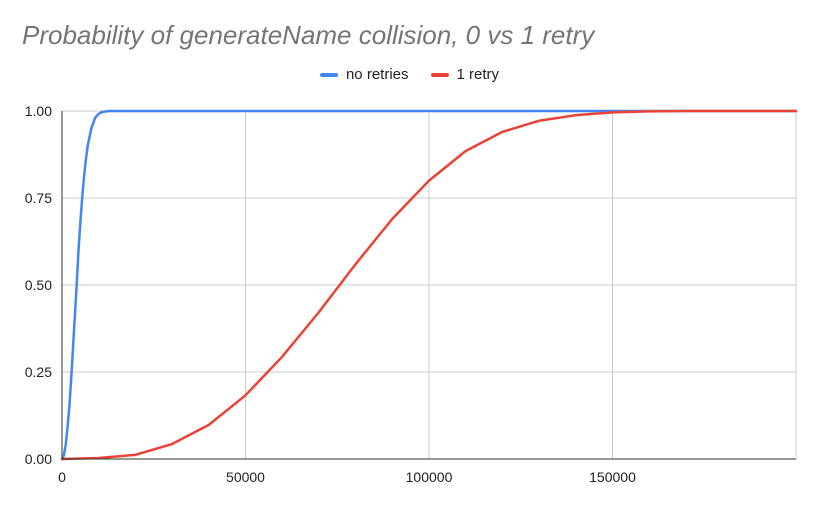  What do you see at coordinates (38, 459) in the screenshot?
I see `y-tick-label: 0.00` at bounding box center [38, 459].